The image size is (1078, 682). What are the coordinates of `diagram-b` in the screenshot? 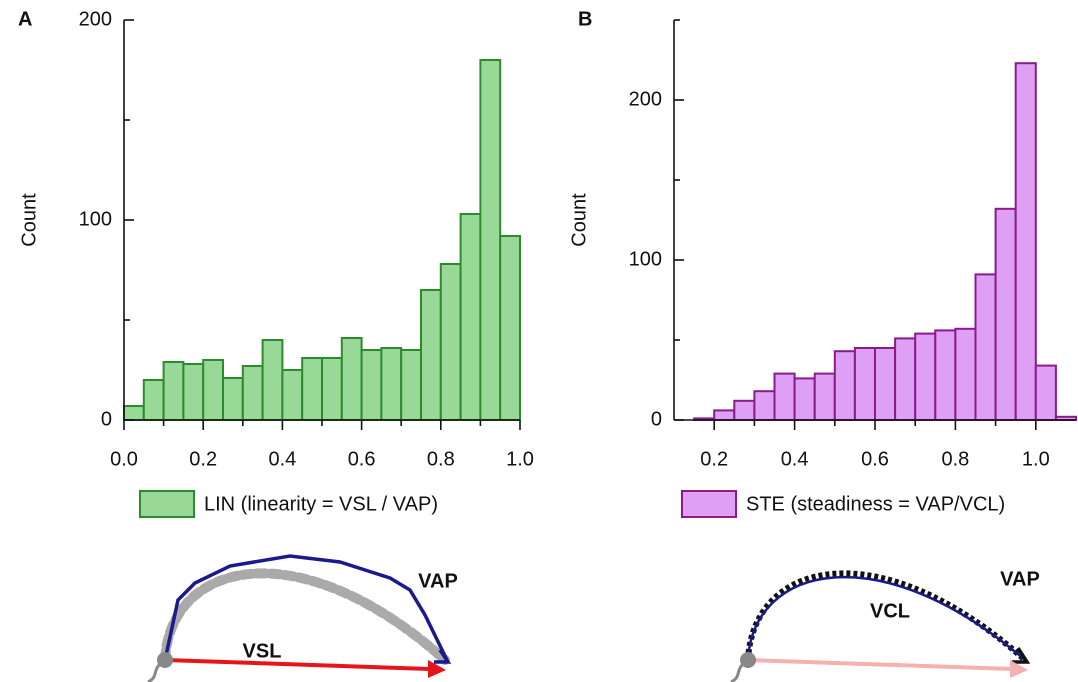 It's located at (880, 626).